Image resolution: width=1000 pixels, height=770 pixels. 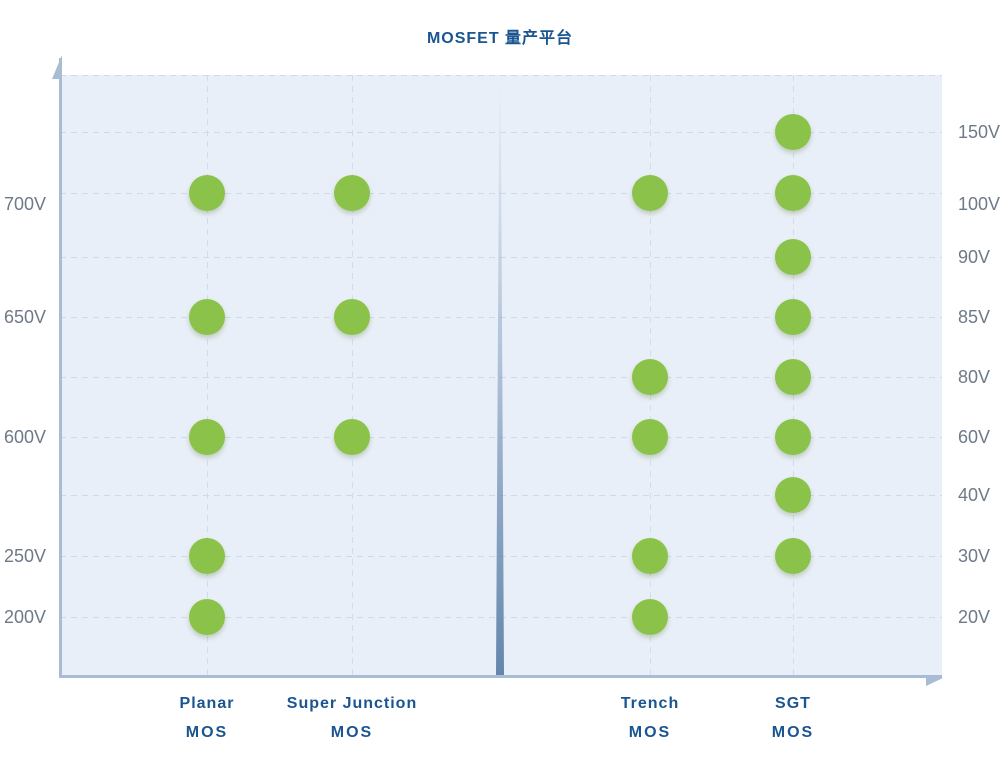 I want to click on right-axis-label: 85V, so click(x=974, y=317).